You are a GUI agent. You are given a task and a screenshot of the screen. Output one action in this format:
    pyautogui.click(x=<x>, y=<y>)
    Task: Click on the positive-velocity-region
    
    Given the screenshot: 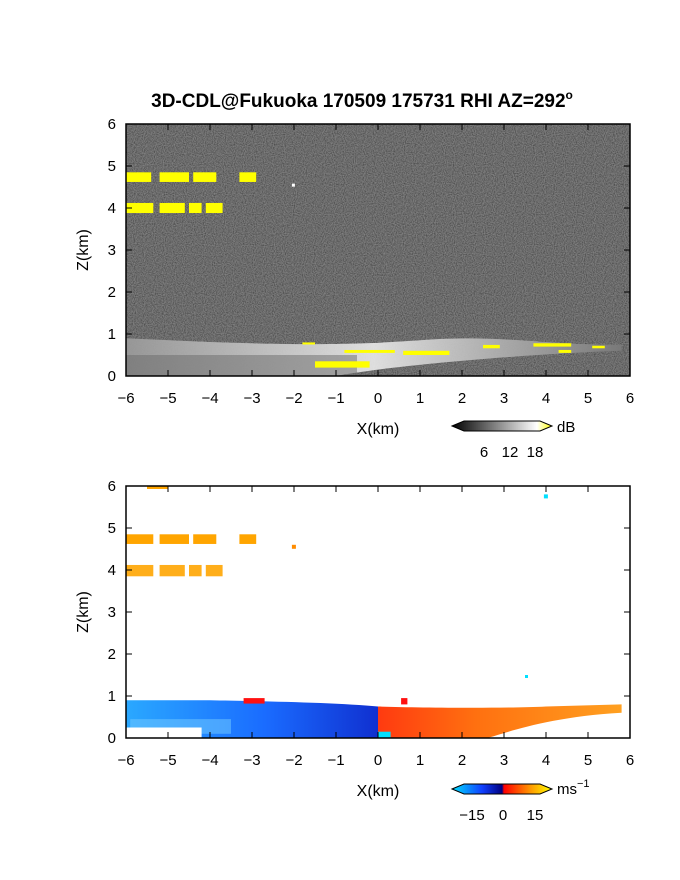 What is the action you would take?
    pyautogui.click(x=500, y=721)
    